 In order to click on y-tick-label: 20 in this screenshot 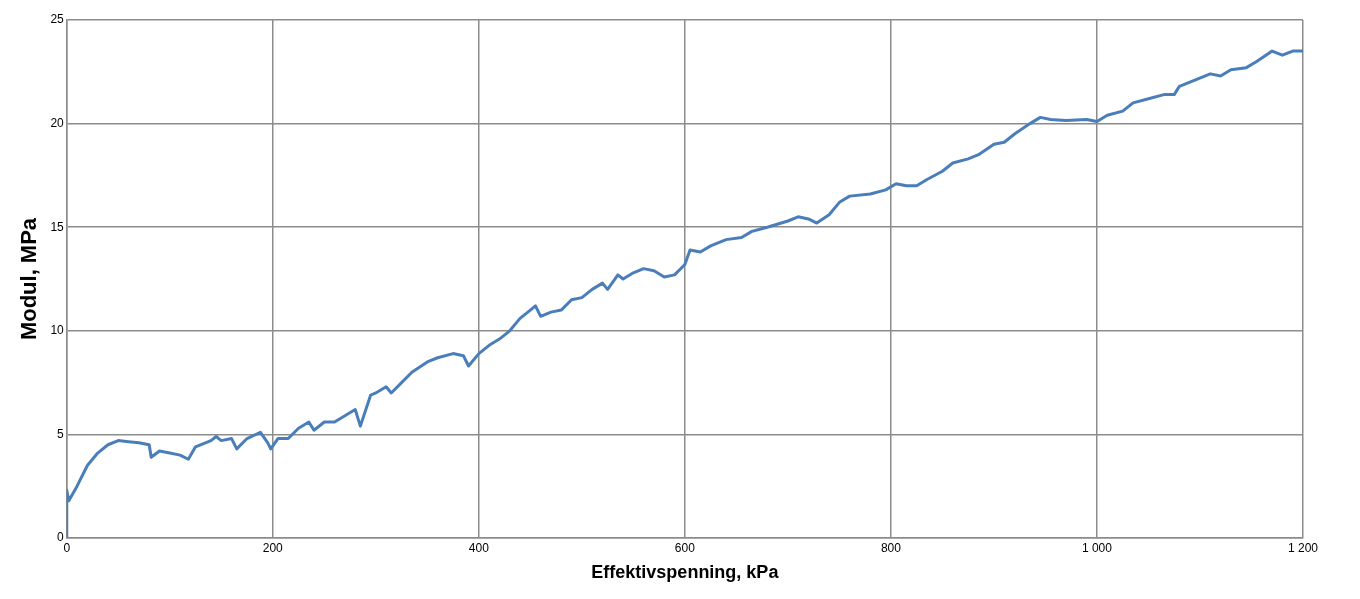, I will do `click(57, 122)`.